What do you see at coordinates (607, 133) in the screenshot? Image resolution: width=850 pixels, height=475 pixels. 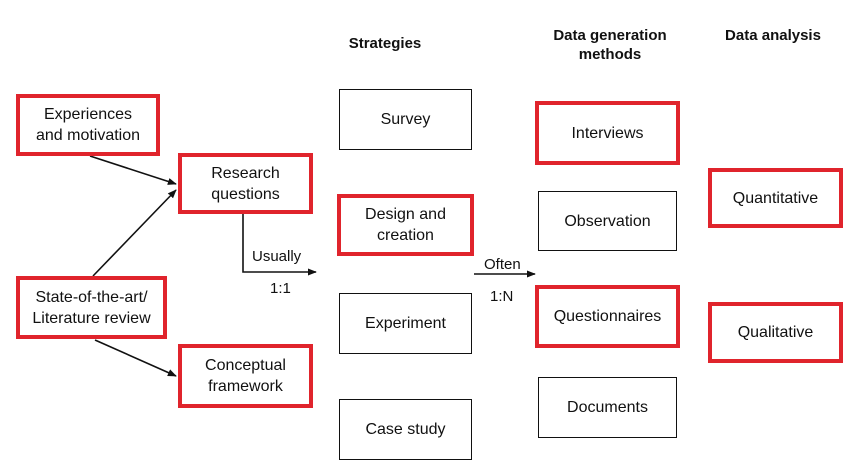 I see `box-interviews: Interviews` at bounding box center [607, 133].